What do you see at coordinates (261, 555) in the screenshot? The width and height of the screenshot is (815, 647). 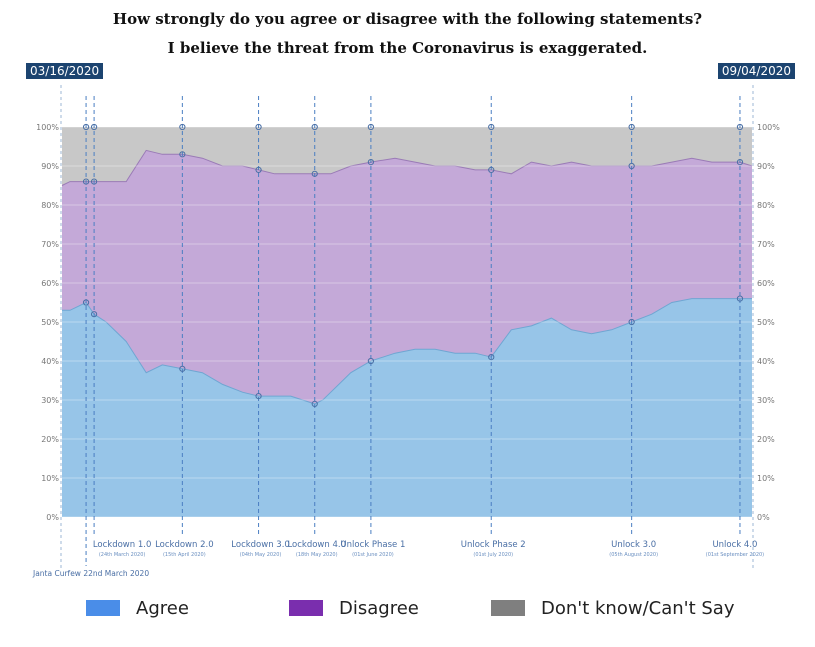 I see `event-date: (04th May 2020)` at bounding box center [261, 555].